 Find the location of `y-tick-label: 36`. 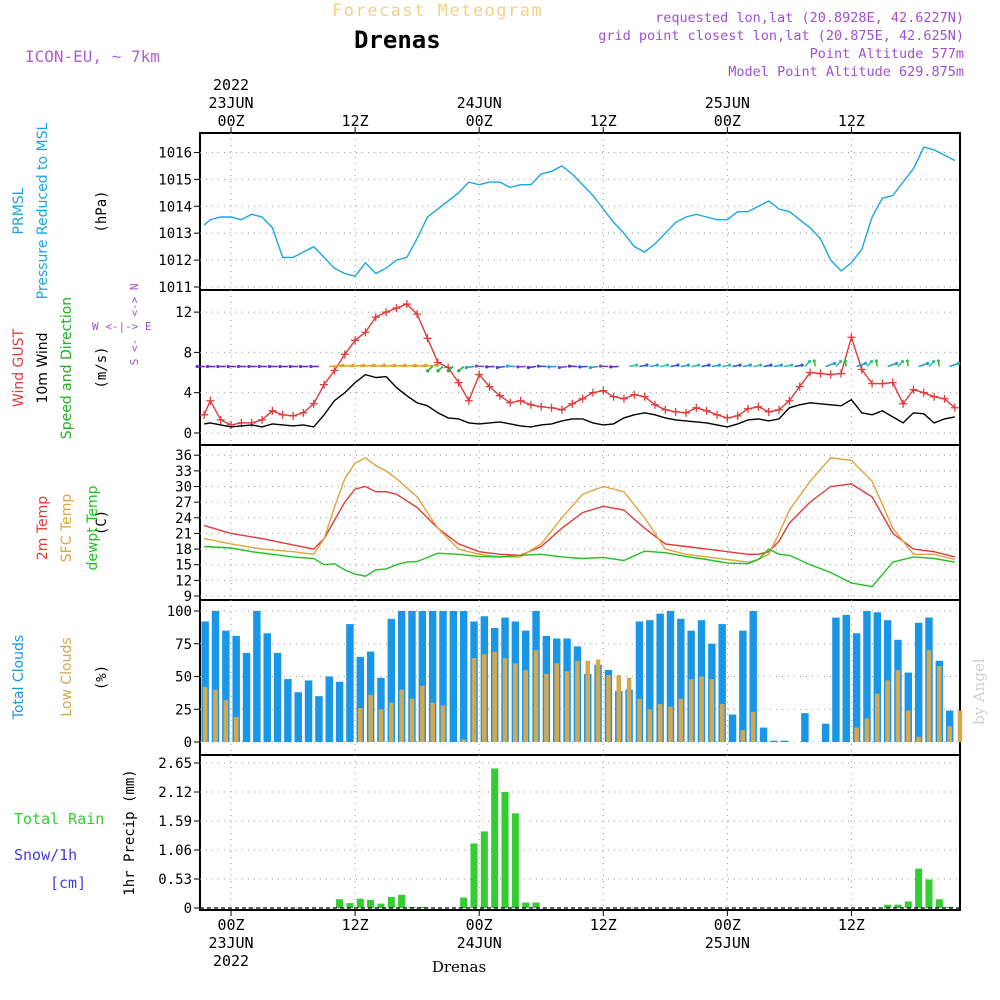

y-tick-label: 36 is located at coordinates (183, 456).